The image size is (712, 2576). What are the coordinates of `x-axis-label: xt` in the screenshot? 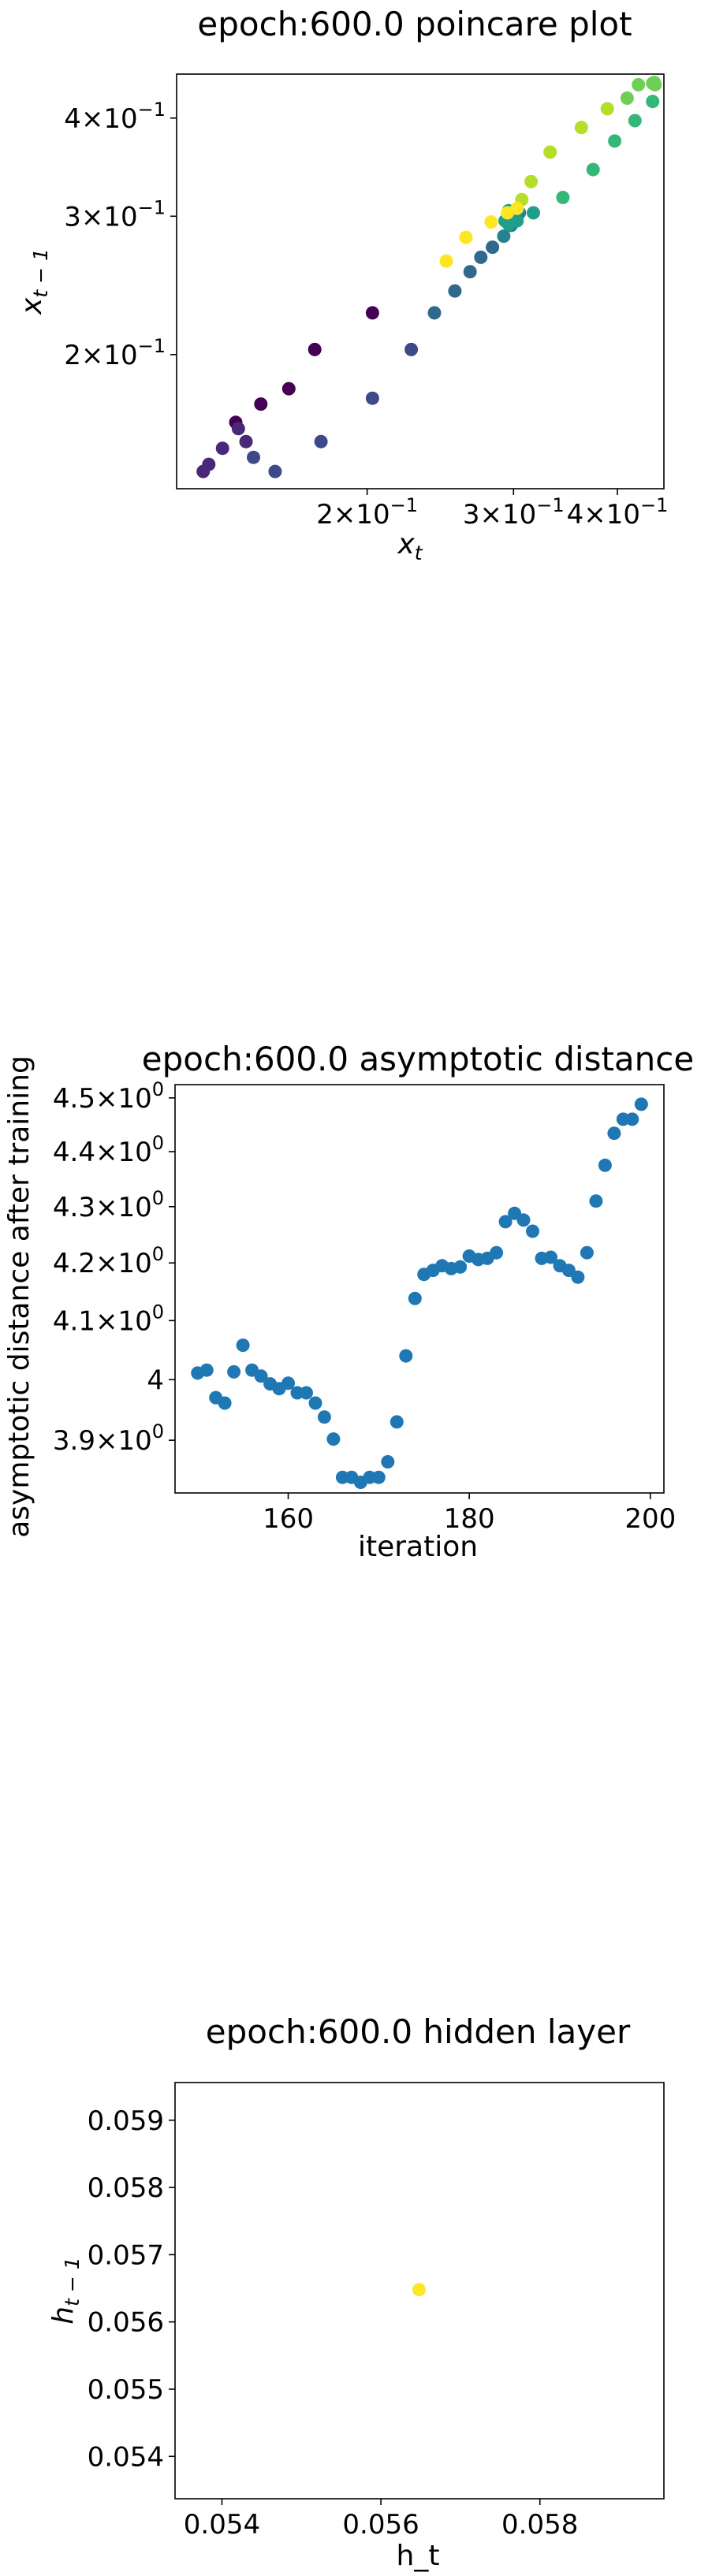 It's located at (410, 546).